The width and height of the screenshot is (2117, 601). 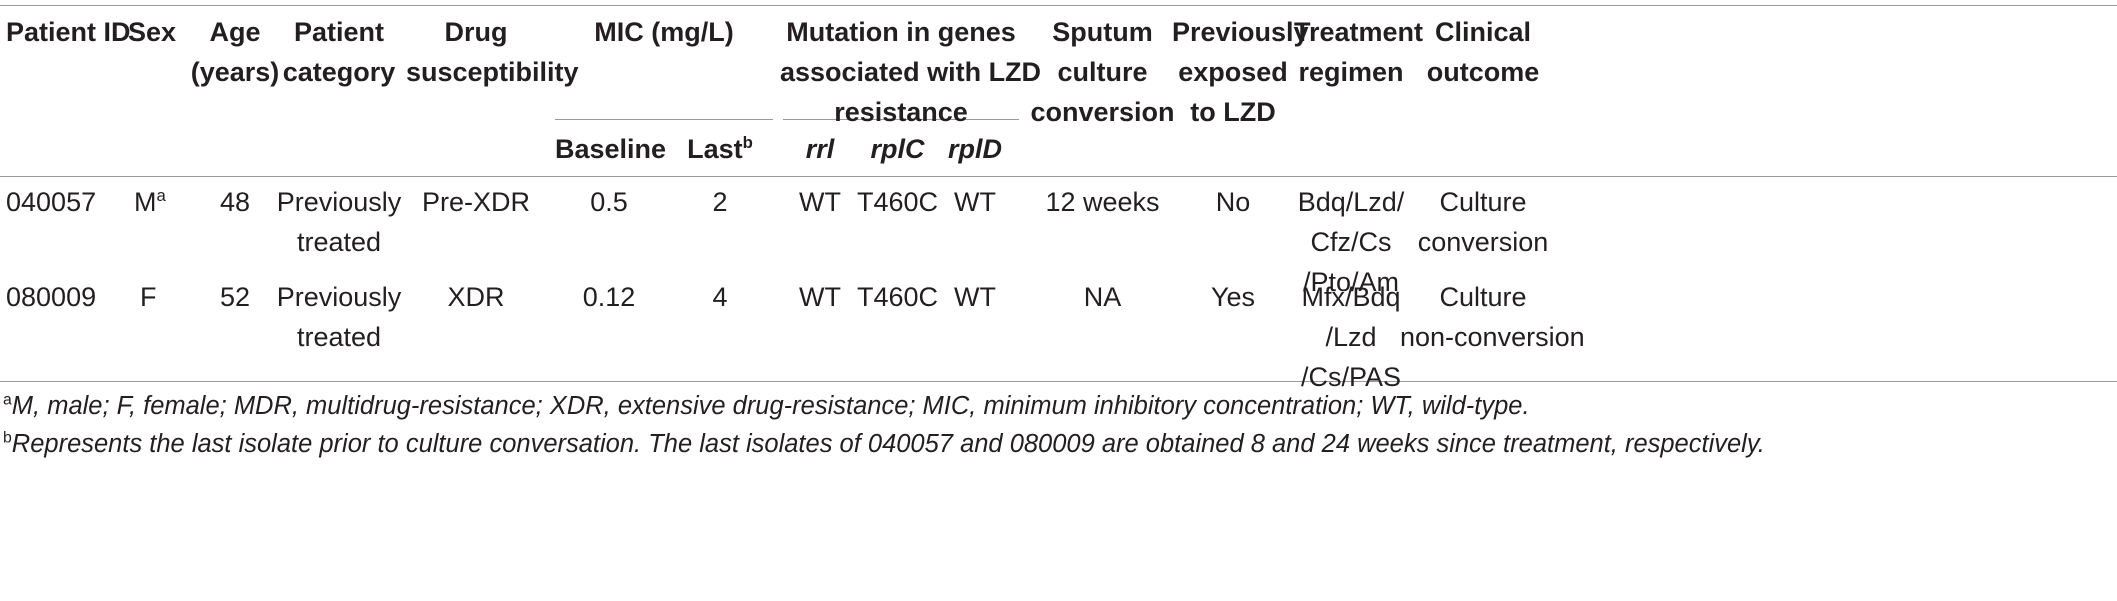 What do you see at coordinates (1351, 72) in the screenshot?
I see `header-treatment-line-2: regimen` at bounding box center [1351, 72].